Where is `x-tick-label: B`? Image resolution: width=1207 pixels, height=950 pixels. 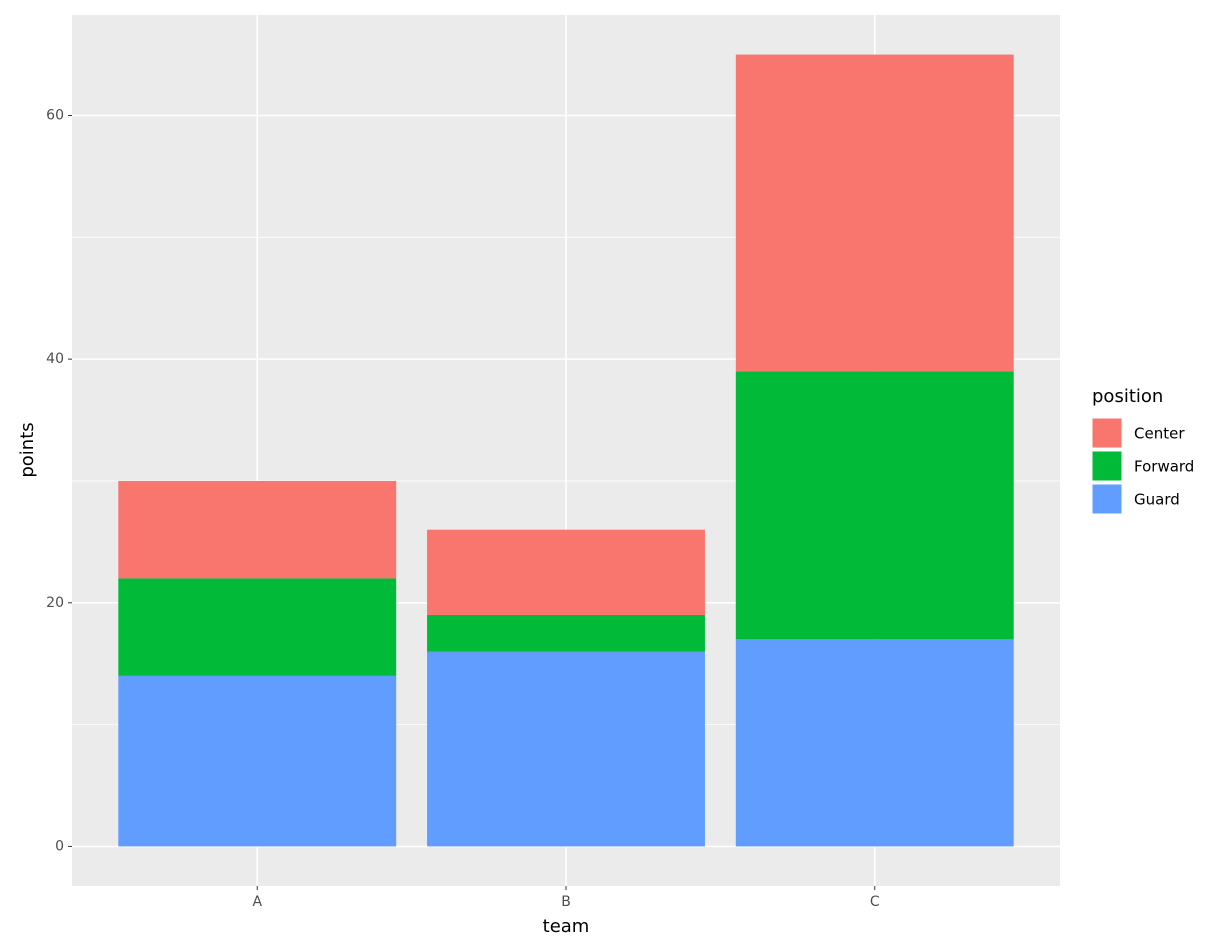 x-tick-label: B is located at coordinates (566, 902).